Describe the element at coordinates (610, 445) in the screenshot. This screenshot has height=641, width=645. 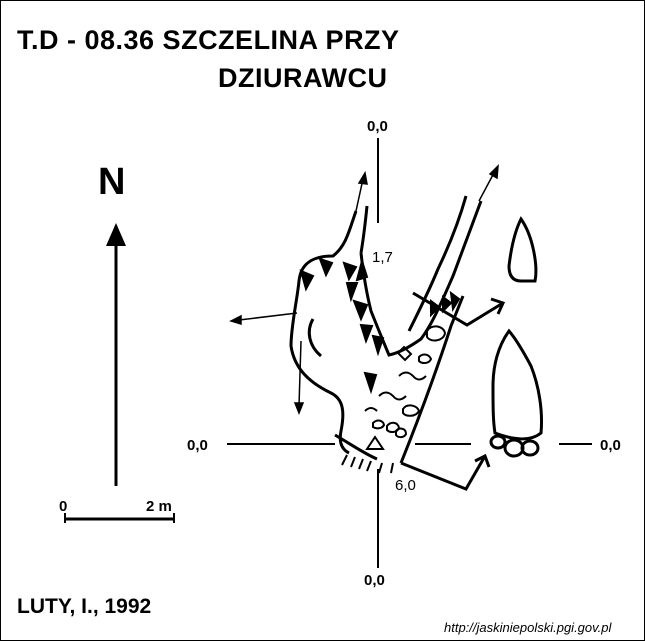
I see `coord-label-right: 0,0` at that location.